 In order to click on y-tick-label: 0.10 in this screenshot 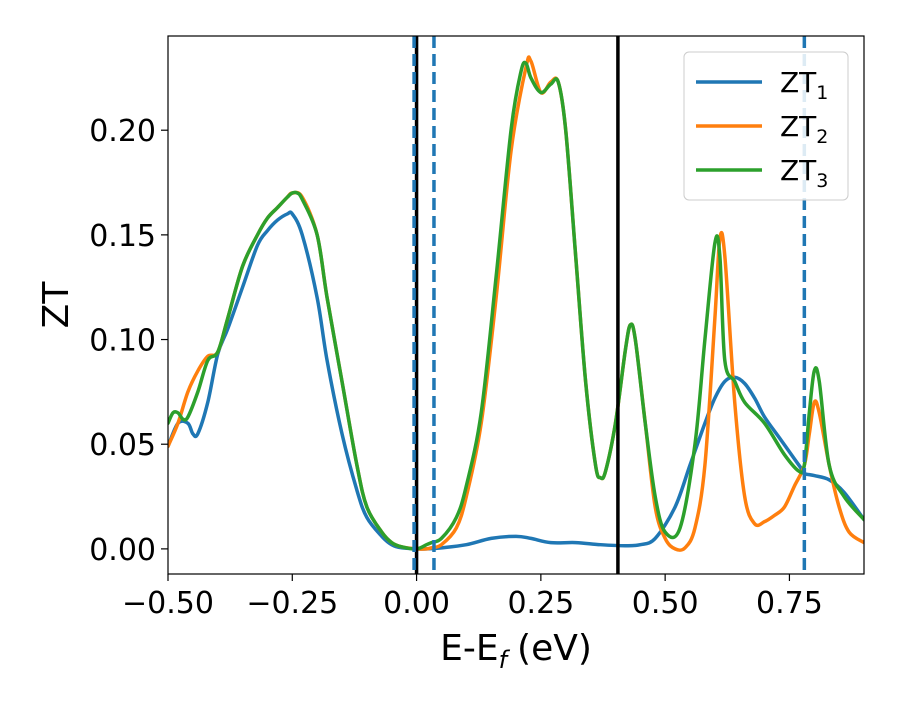, I will do `click(122, 341)`.